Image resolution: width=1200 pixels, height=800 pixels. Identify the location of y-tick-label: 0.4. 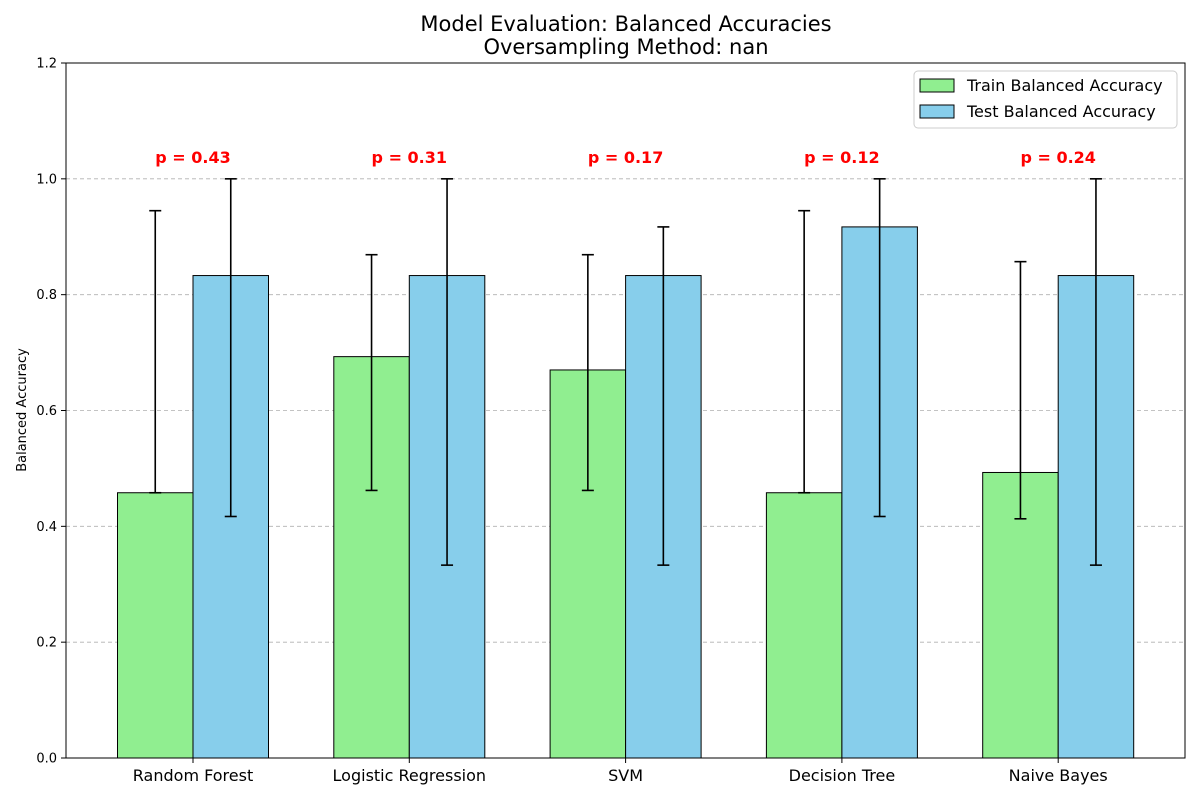
(46, 527).